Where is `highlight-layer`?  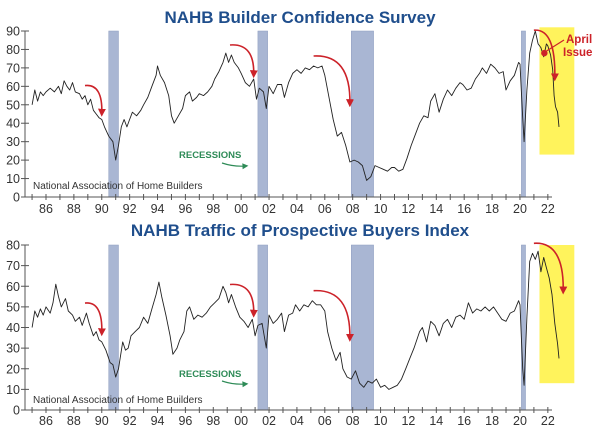 highlight-layer is located at coordinates (557, 314).